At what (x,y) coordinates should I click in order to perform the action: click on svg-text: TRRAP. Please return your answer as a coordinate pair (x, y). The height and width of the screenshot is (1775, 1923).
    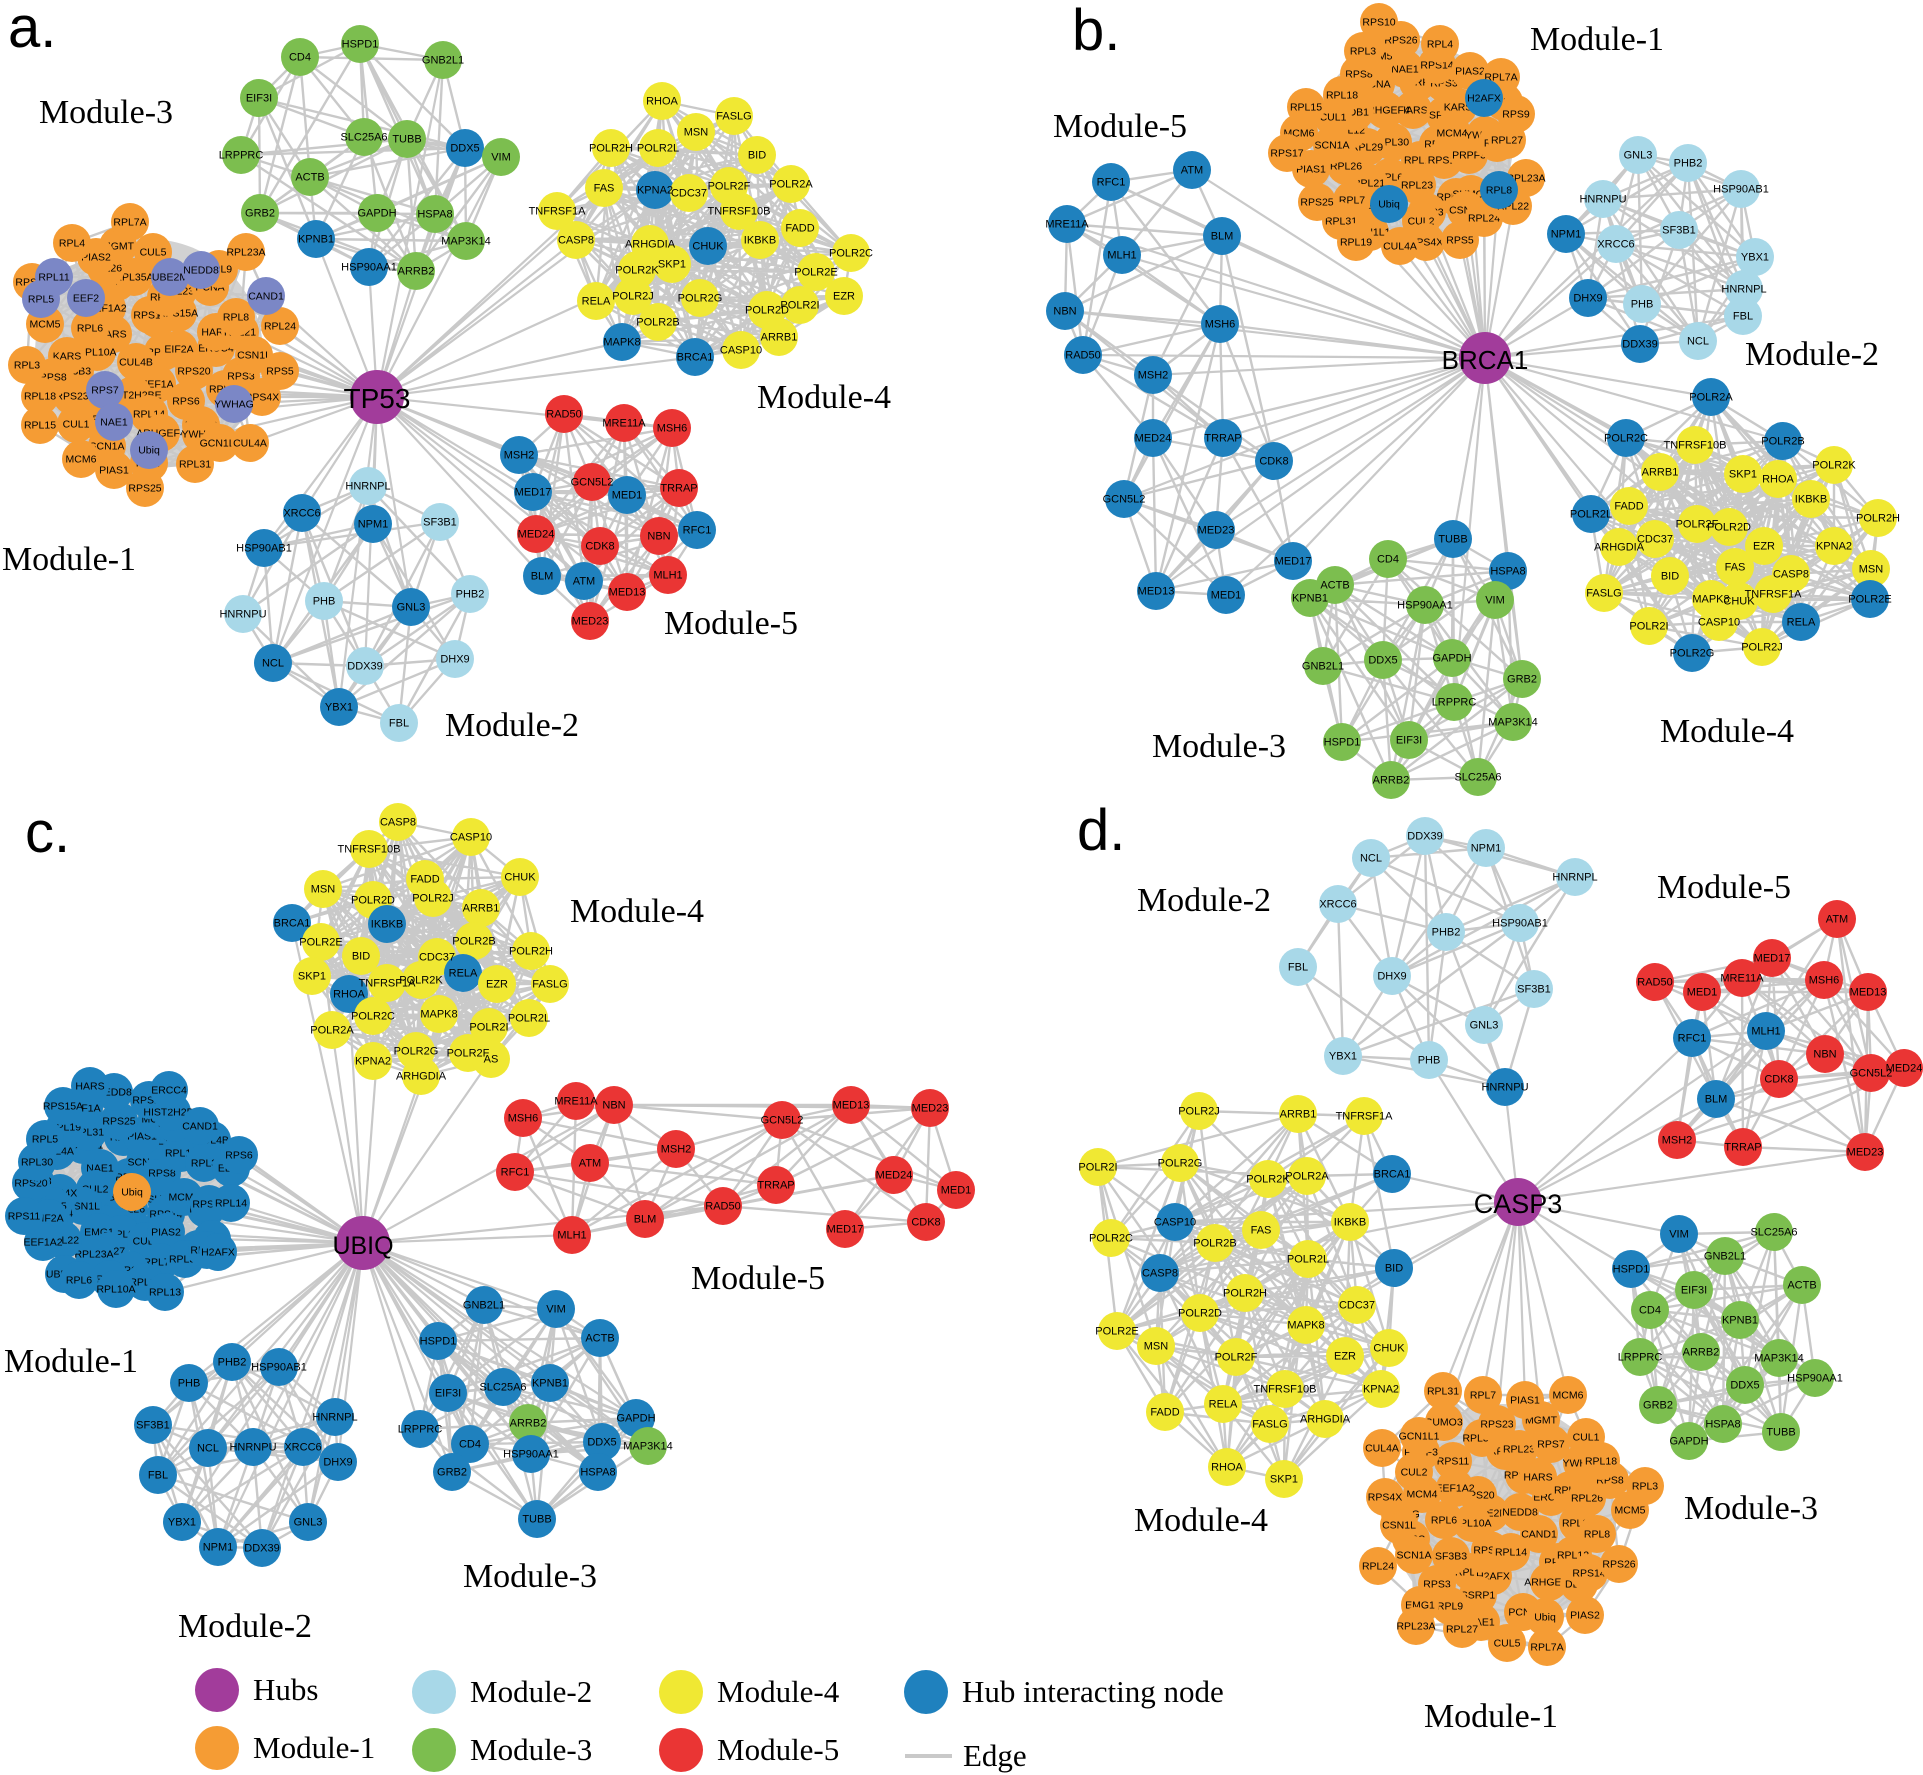
    Looking at the image, I should click on (1742, 1148).